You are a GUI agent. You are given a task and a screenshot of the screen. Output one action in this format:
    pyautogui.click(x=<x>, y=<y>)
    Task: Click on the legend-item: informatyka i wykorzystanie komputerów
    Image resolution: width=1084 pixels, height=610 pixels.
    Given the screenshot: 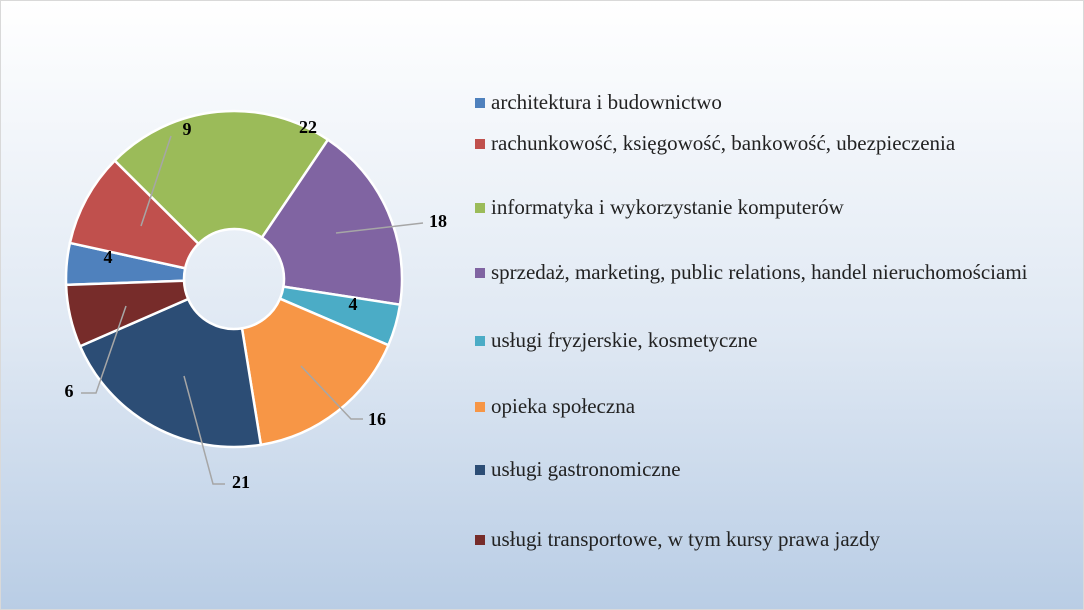 What is the action you would take?
    pyautogui.click(x=778, y=207)
    